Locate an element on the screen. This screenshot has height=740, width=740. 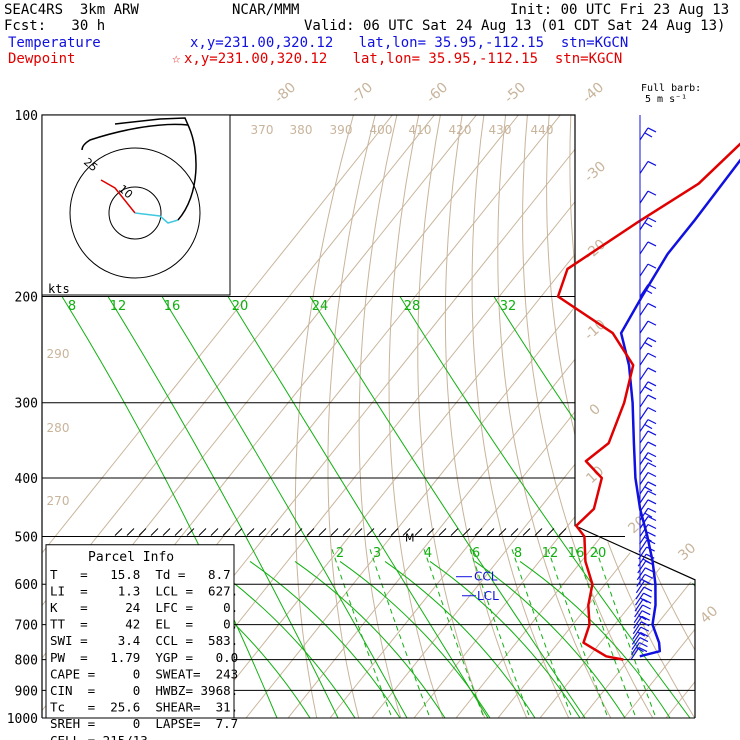
parcel-info-row: CIN = 0 HWBZ= 3968. is located at coordinates (144, 690).